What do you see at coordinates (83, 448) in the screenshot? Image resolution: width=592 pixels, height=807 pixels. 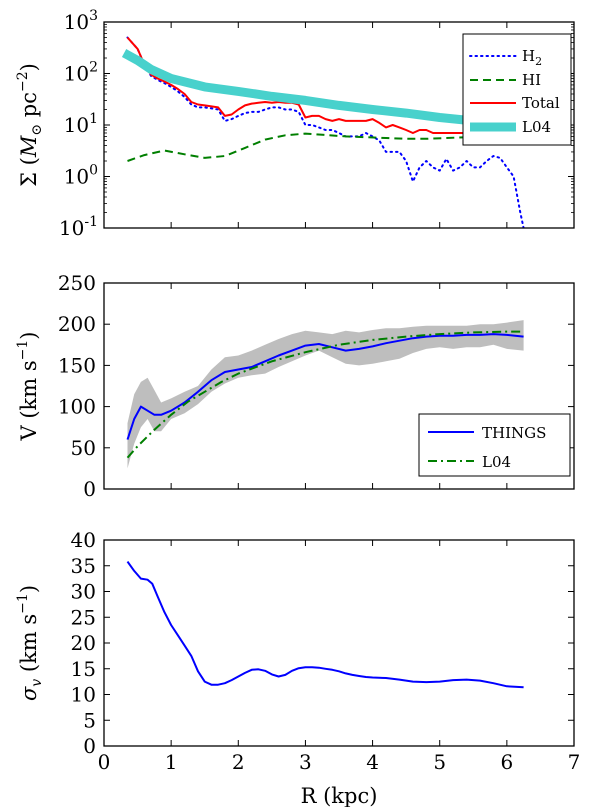 I see `y-tick-label: 50` at bounding box center [83, 448].